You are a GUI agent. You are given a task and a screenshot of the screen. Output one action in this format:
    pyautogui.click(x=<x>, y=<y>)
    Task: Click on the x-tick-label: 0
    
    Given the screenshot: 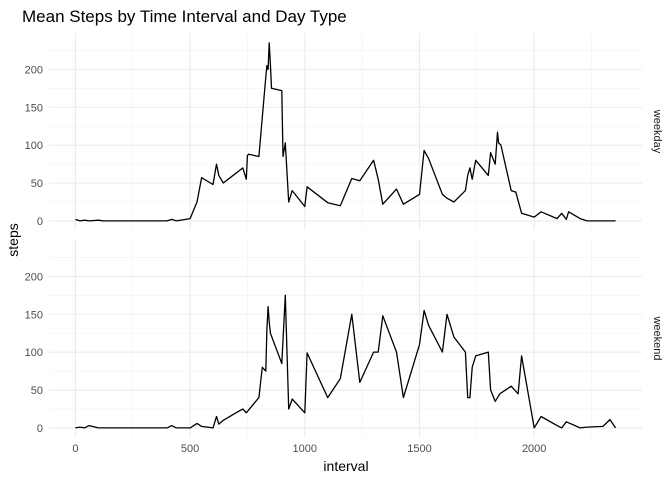 What is the action you would take?
    pyautogui.click(x=75, y=449)
    